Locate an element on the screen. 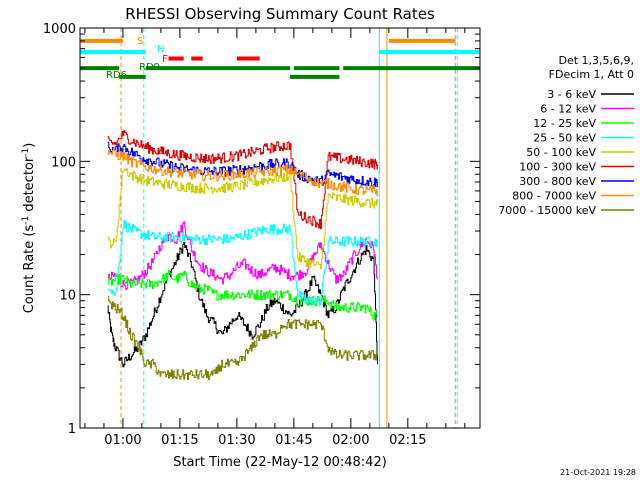 Image resolution: width=640 pixels, height=480 pixels. status-label-rd9: RD9 is located at coordinates (149, 67).